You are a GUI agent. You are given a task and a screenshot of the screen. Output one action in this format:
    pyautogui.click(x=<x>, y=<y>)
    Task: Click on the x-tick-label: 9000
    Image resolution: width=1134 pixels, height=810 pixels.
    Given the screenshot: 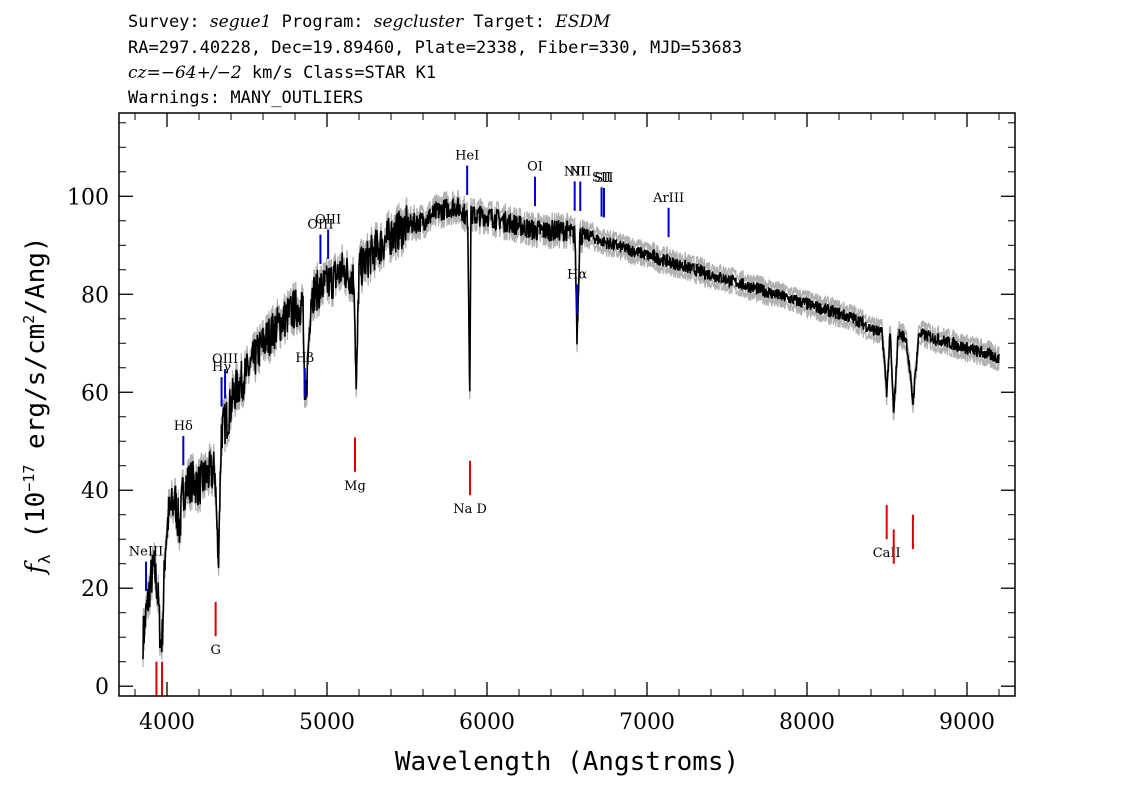 What is the action you would take?
    pyautogui.click(x=967, y=722)
    